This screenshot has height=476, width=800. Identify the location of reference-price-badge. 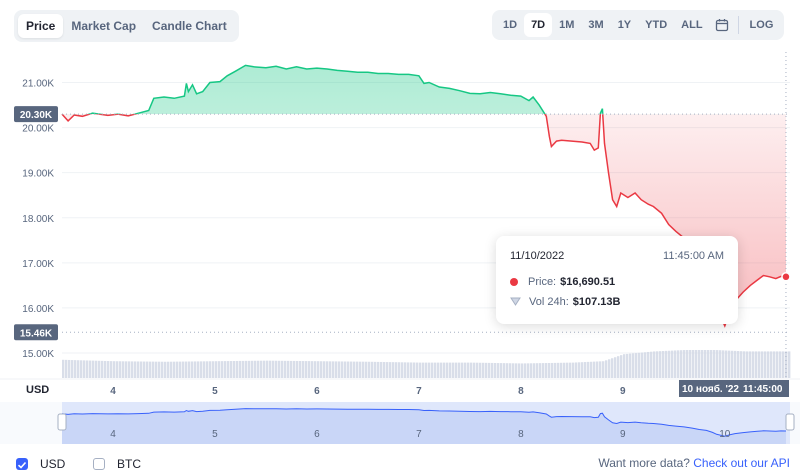
(36, 114).